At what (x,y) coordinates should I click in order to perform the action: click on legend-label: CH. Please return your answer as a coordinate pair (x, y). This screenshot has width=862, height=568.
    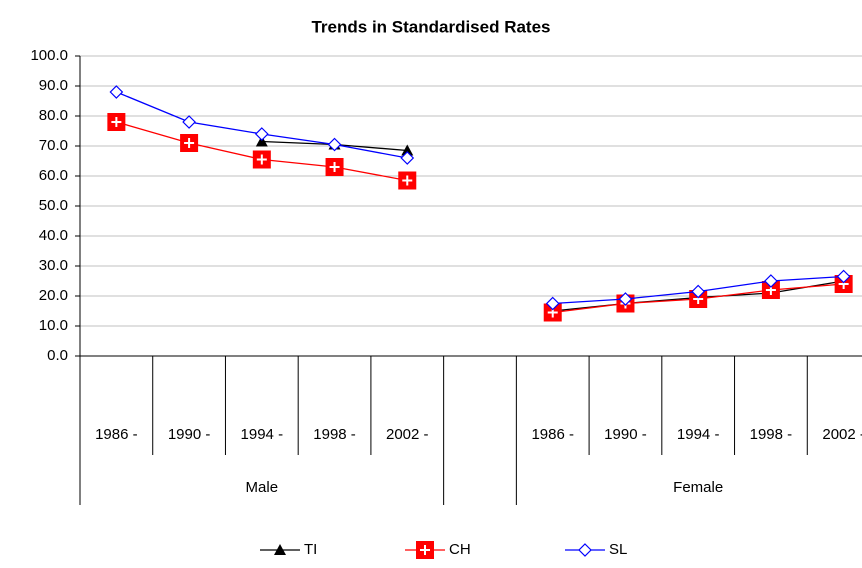
    Looking at the image, I should click on (460, 549).